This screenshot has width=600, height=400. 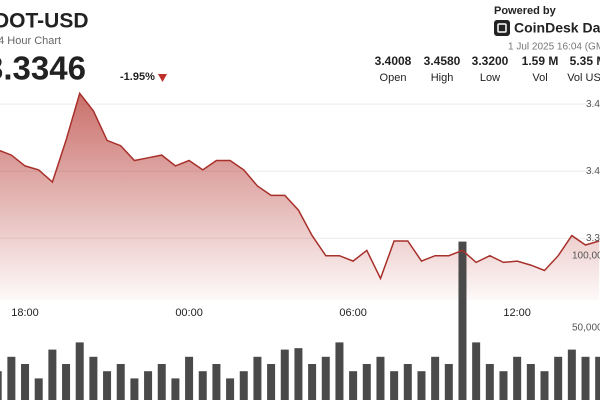 What do you see at coordinates (137, 77) in the screenshot?
I see `change: -1.95%` at bounding box center [137, 77].